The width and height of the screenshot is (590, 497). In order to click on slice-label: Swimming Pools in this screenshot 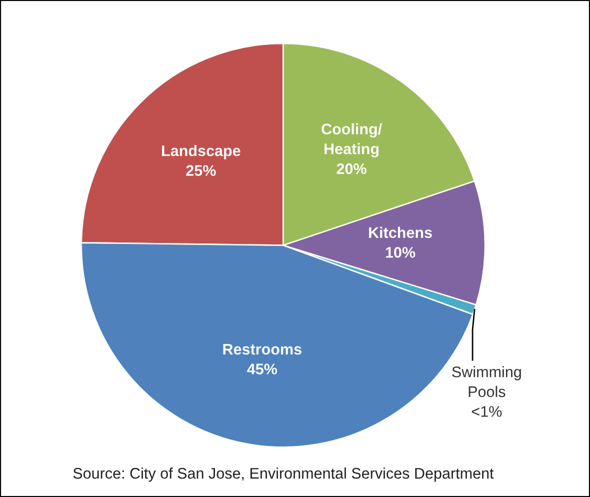, I will do `click(486, 382)`.